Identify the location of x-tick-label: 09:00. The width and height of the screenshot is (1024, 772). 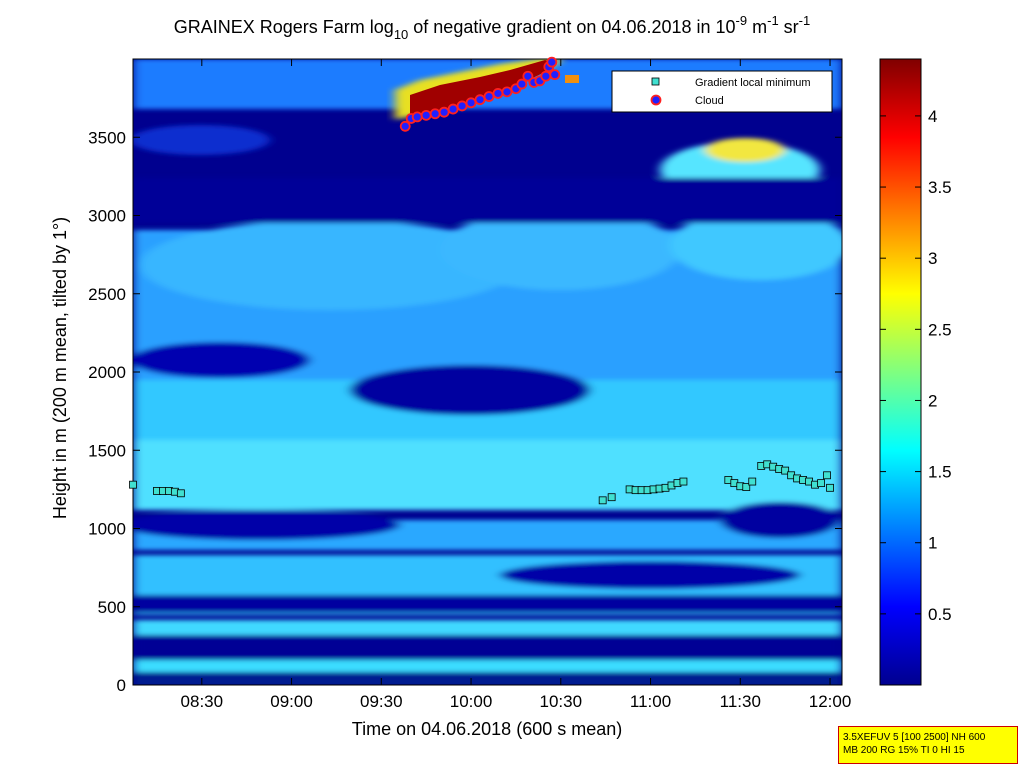
(291, 701).